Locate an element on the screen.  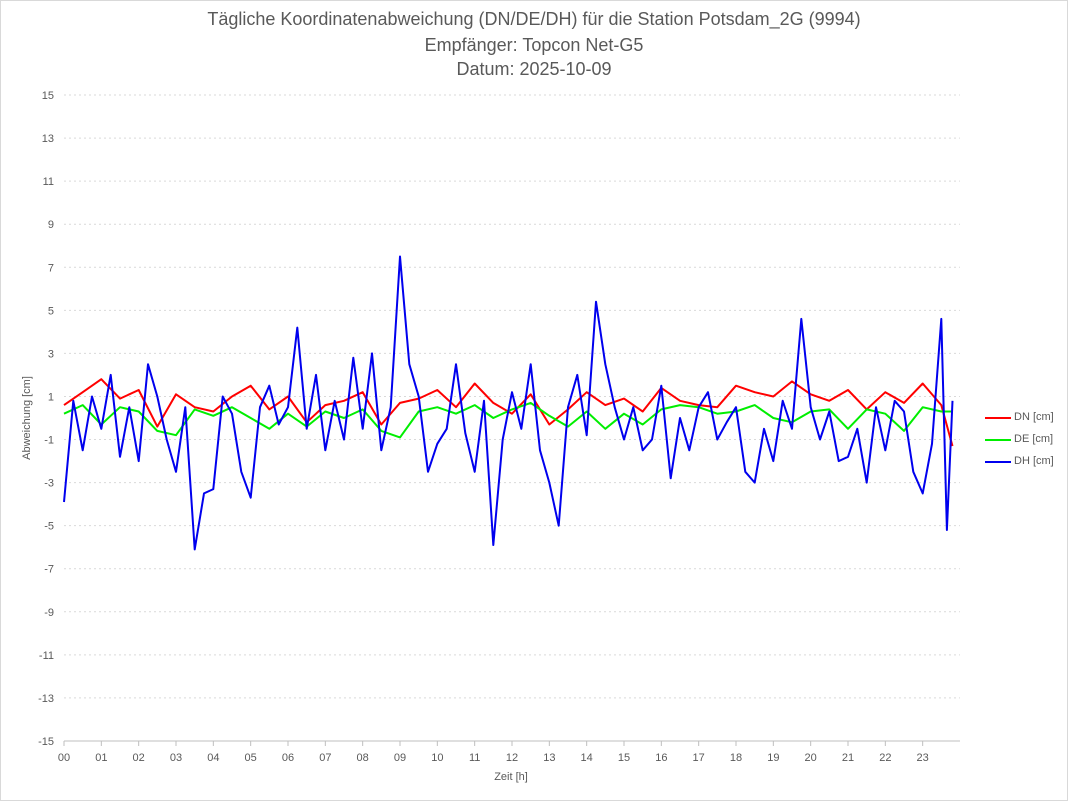
y-tick-label: -3 is located at coordinates (49, 484).